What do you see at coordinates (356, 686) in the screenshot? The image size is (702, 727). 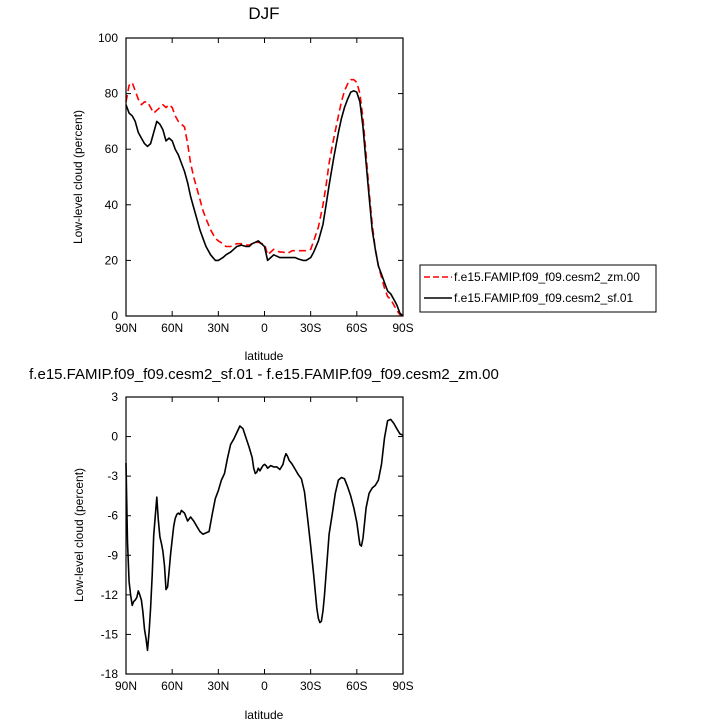 I see `bottom-x-tick-label: 60S` at bounding box center [356, 686].